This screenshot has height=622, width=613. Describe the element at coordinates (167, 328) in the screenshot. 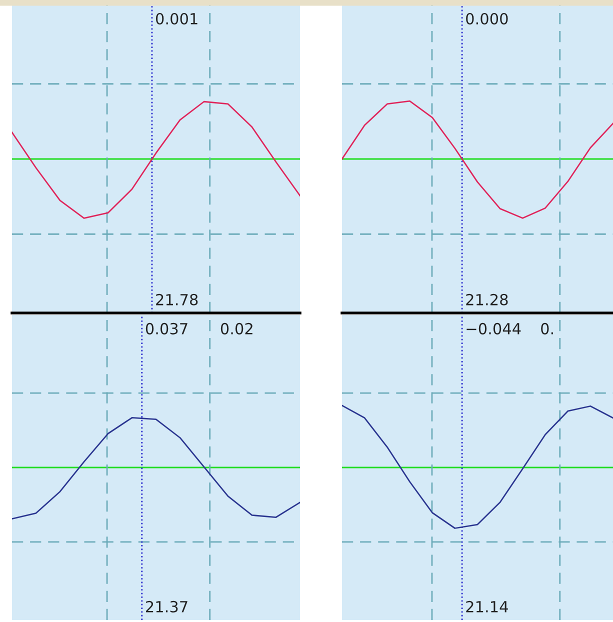

I see `text: 0.037` at that location.